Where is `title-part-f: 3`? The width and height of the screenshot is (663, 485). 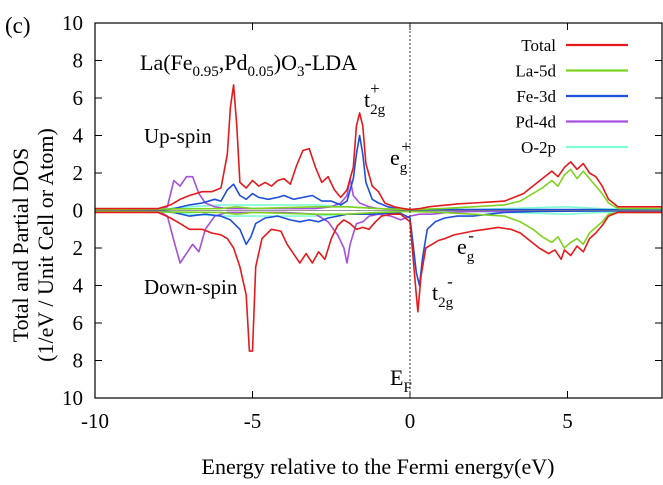
title-part-f: 3 is located at coordinates (301, 72).